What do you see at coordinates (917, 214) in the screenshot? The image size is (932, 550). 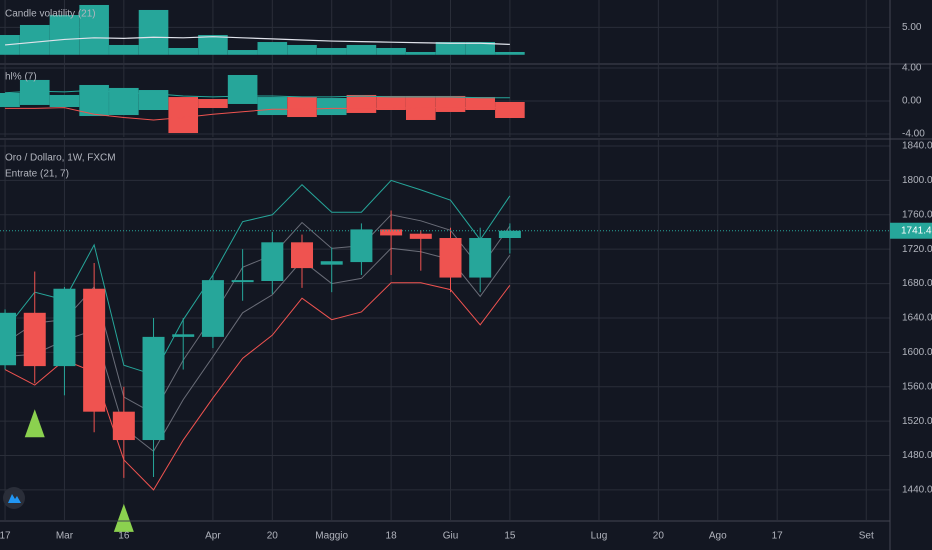 I see `y-tick-label: 1760.00` at bounding box center [917, 214].